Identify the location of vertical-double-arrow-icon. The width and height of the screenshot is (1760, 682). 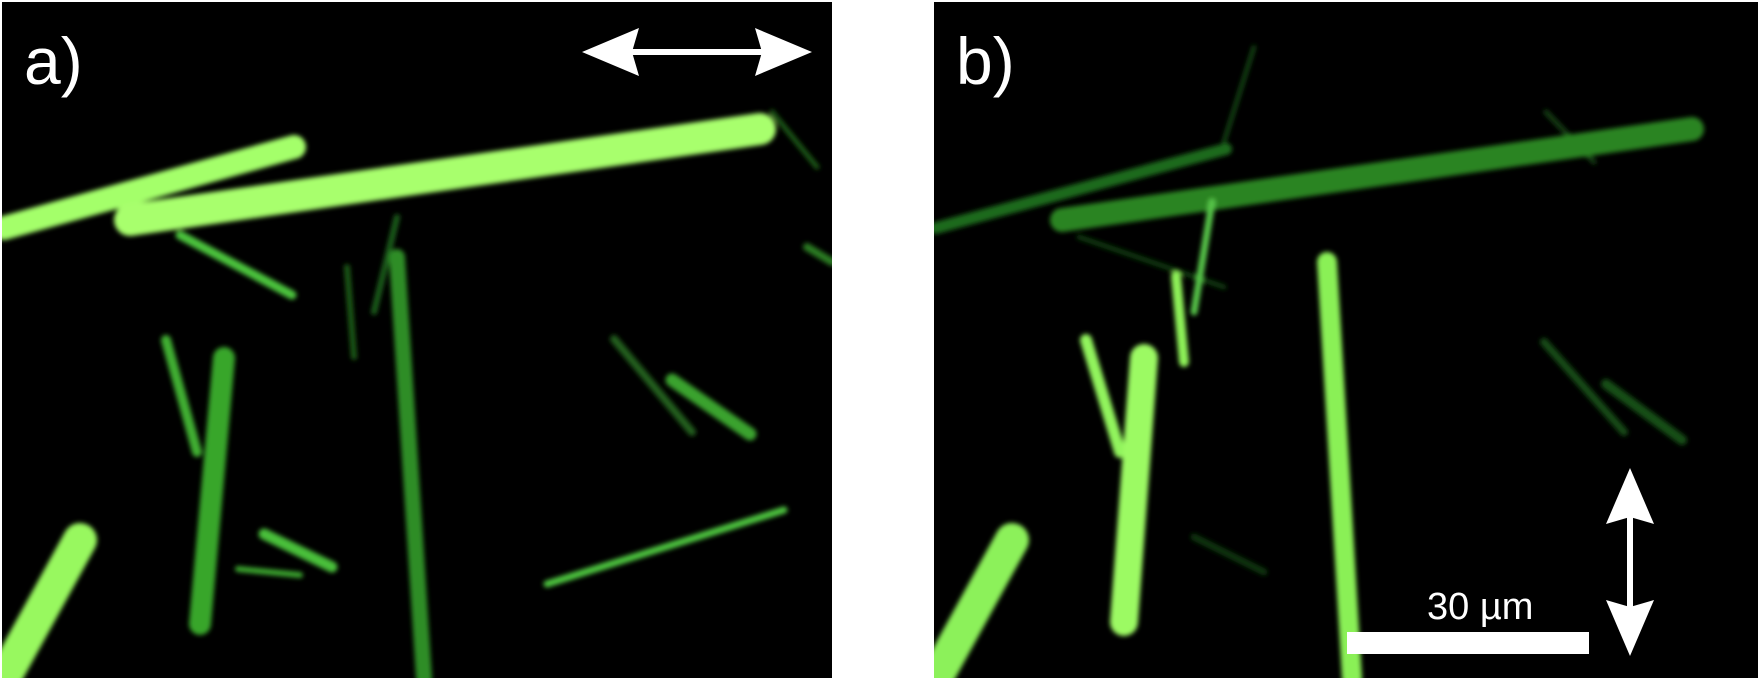
(1630, 562).